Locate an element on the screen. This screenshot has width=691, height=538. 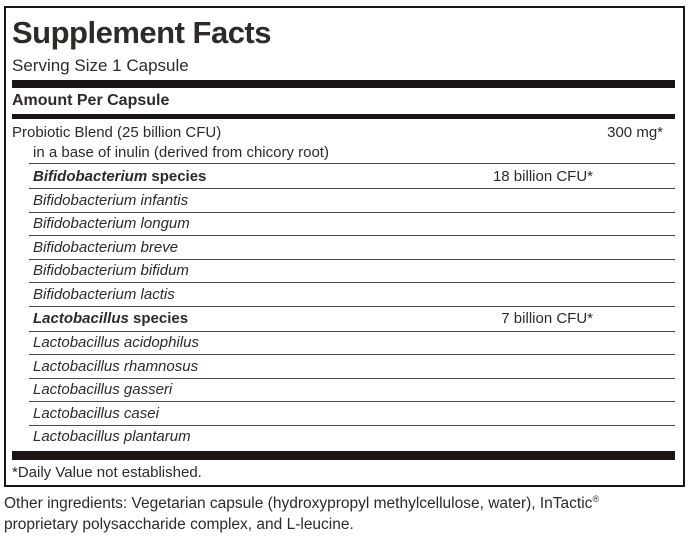
registered-mark: ® is located at coordinates (596, 498).